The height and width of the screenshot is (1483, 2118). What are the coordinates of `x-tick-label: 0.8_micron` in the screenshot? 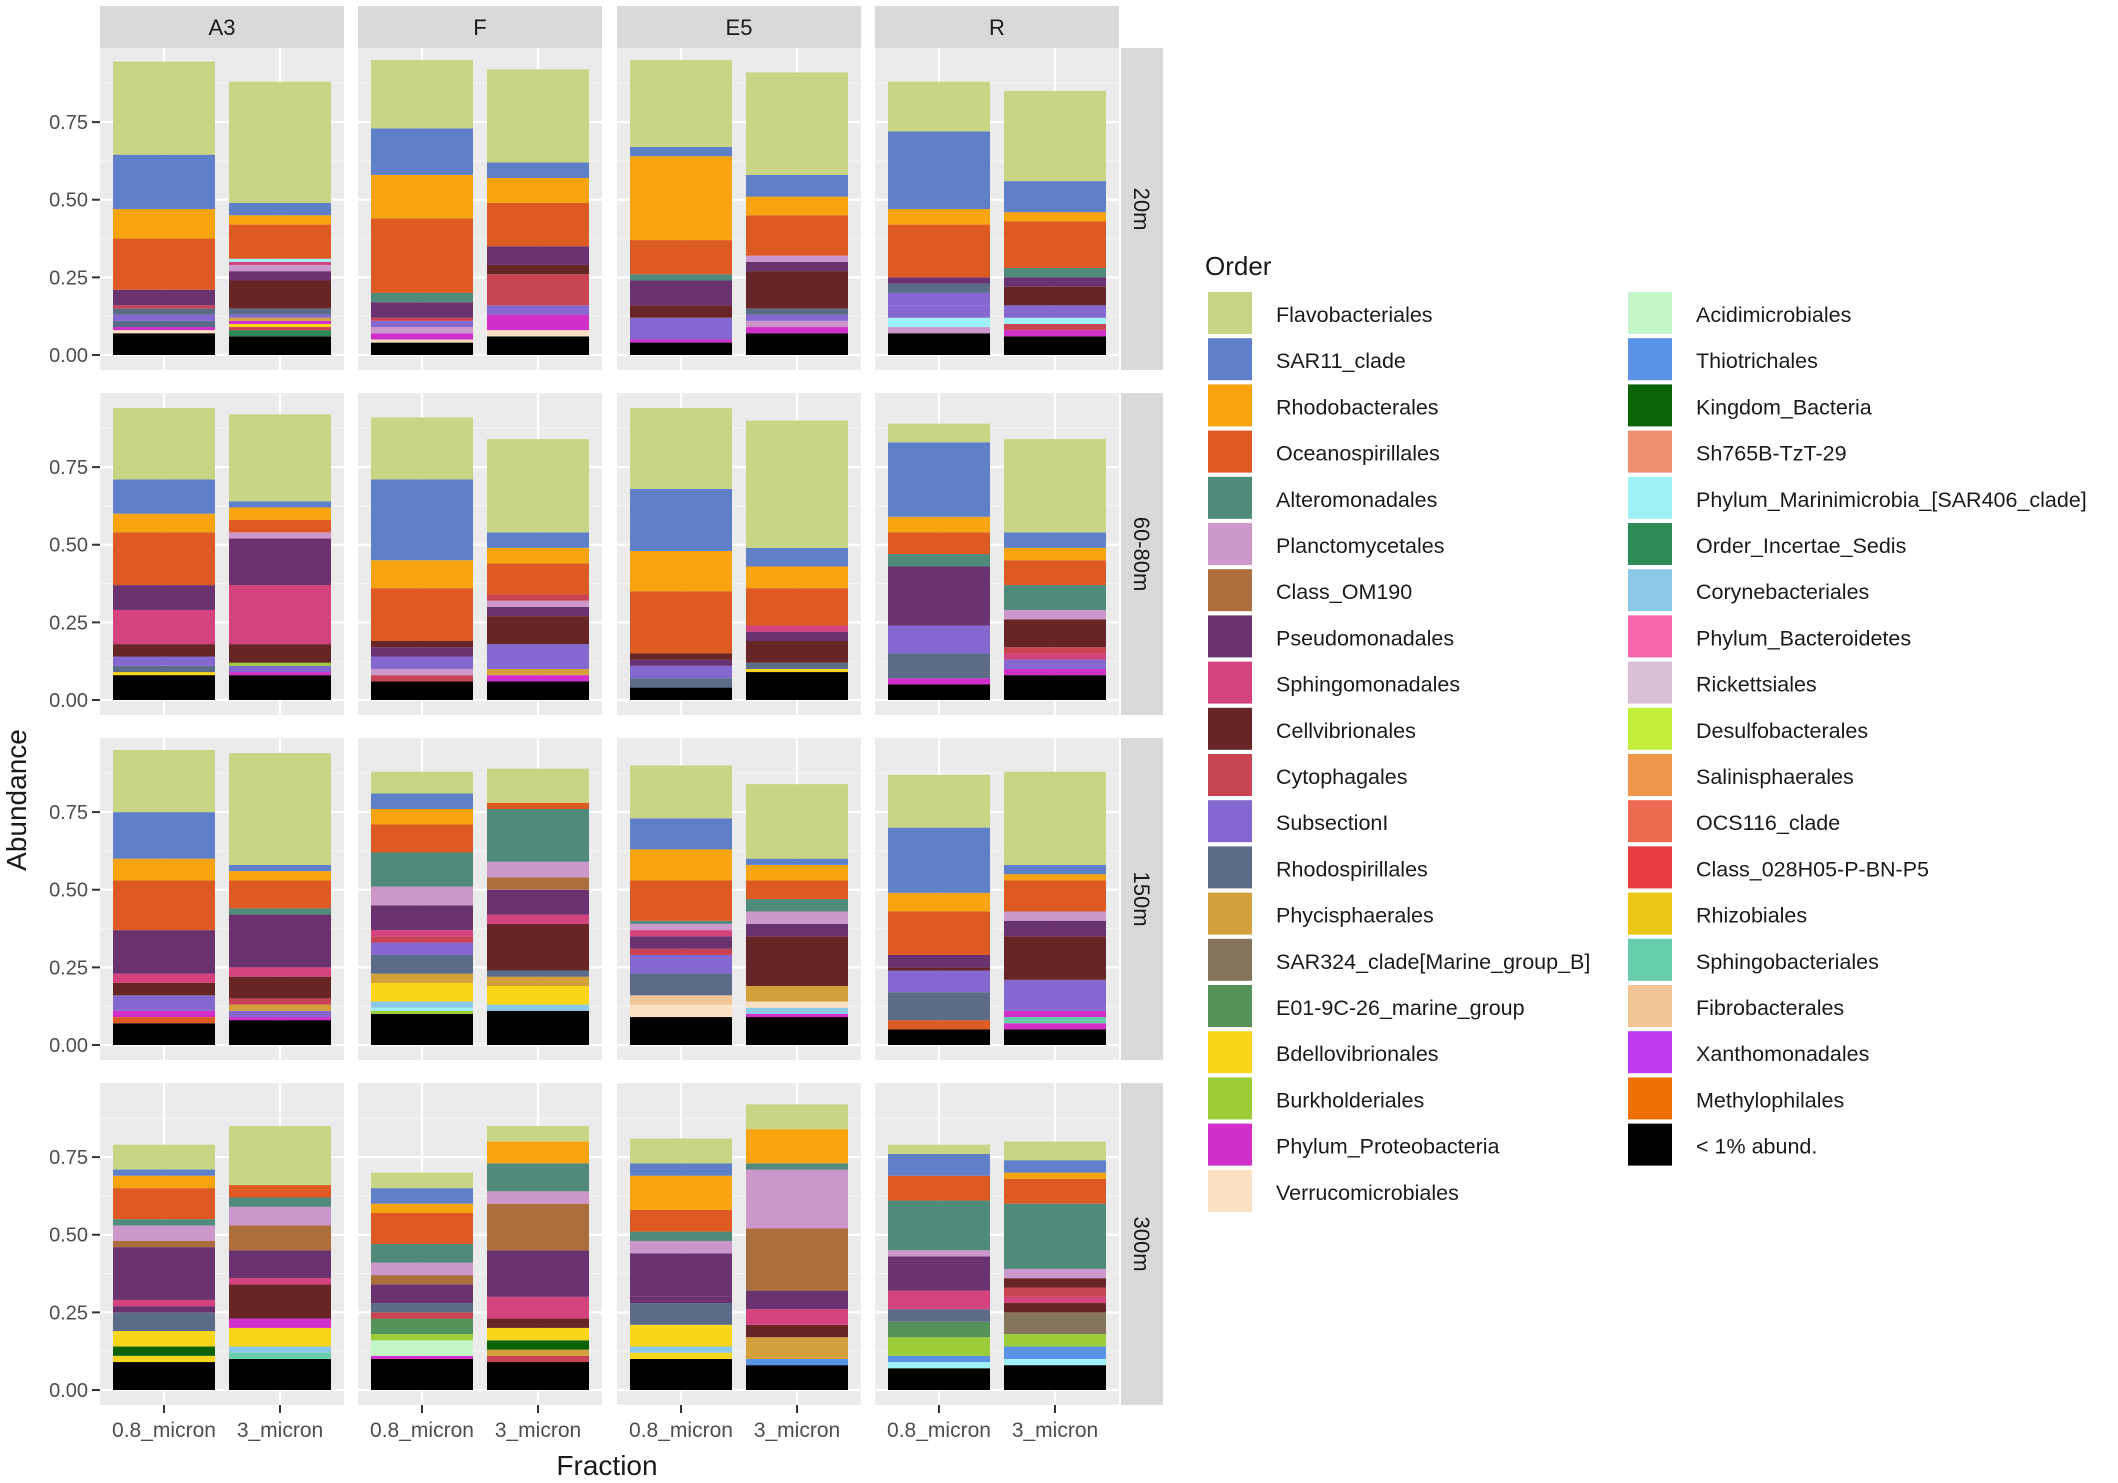 It's located at (681, 1430).